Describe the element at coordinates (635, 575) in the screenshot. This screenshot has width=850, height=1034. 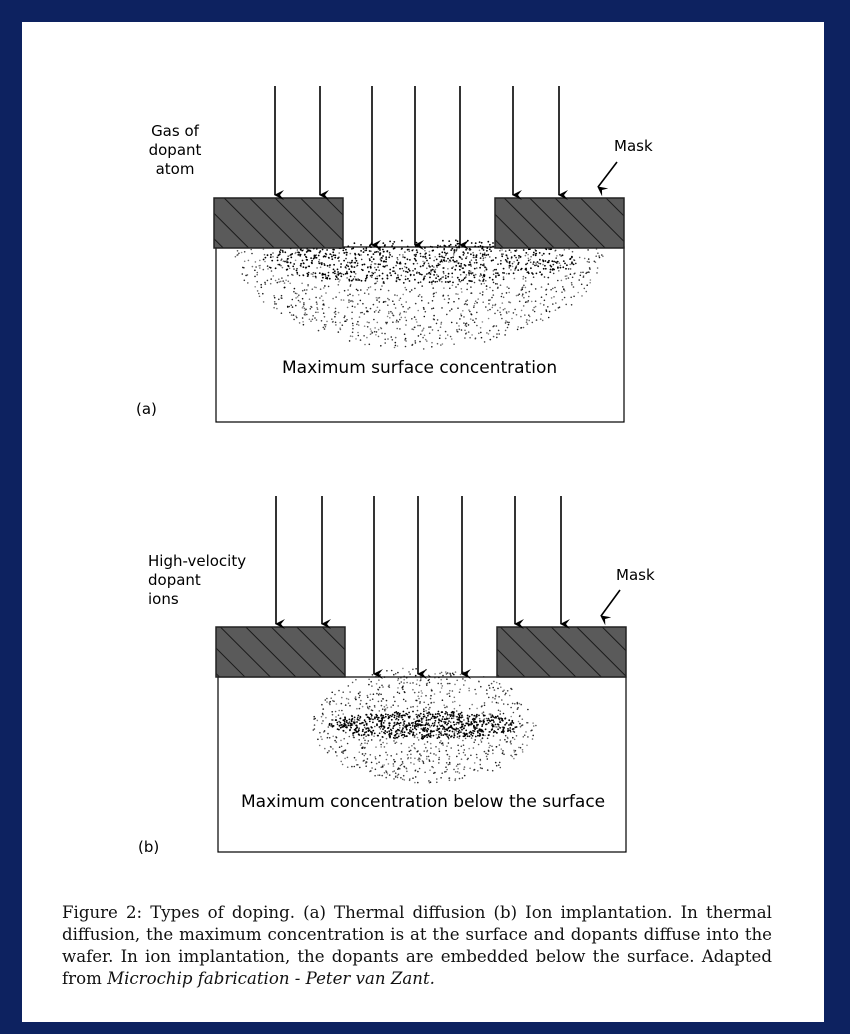
I see `mask-label-b: Mask` at that location.